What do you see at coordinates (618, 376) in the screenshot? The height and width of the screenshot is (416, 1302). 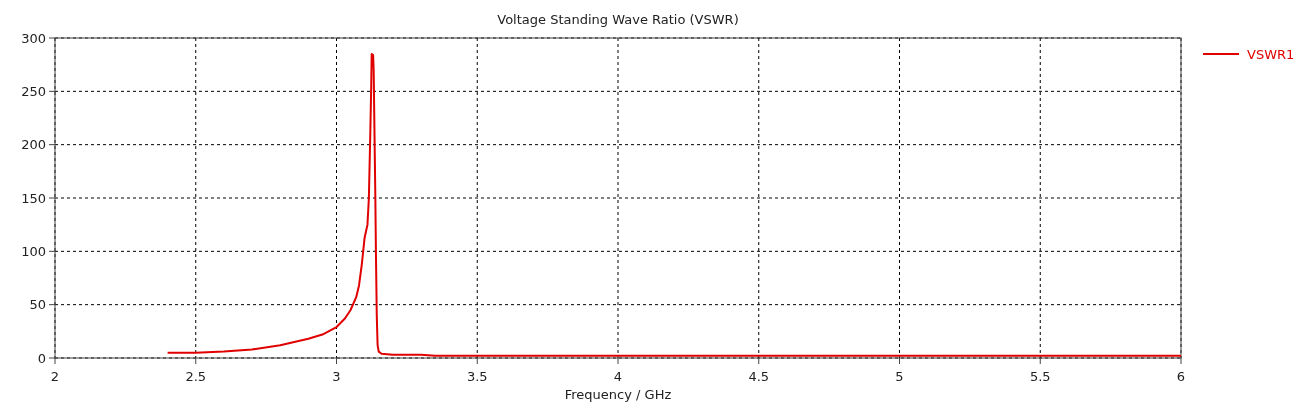 I see `x-tick-label: 4` at bounding box center [618, 376].